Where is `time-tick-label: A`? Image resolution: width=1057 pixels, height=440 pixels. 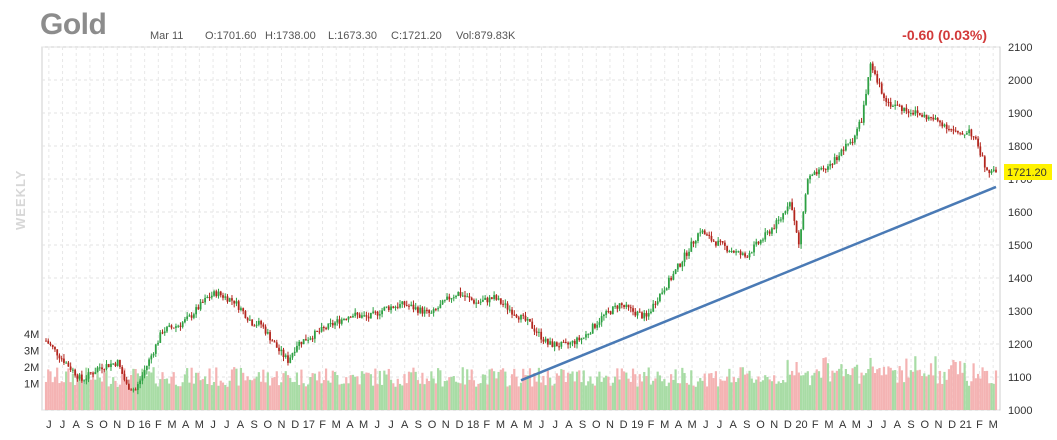 time-tick-label: A is located at coordinates (514, 425).